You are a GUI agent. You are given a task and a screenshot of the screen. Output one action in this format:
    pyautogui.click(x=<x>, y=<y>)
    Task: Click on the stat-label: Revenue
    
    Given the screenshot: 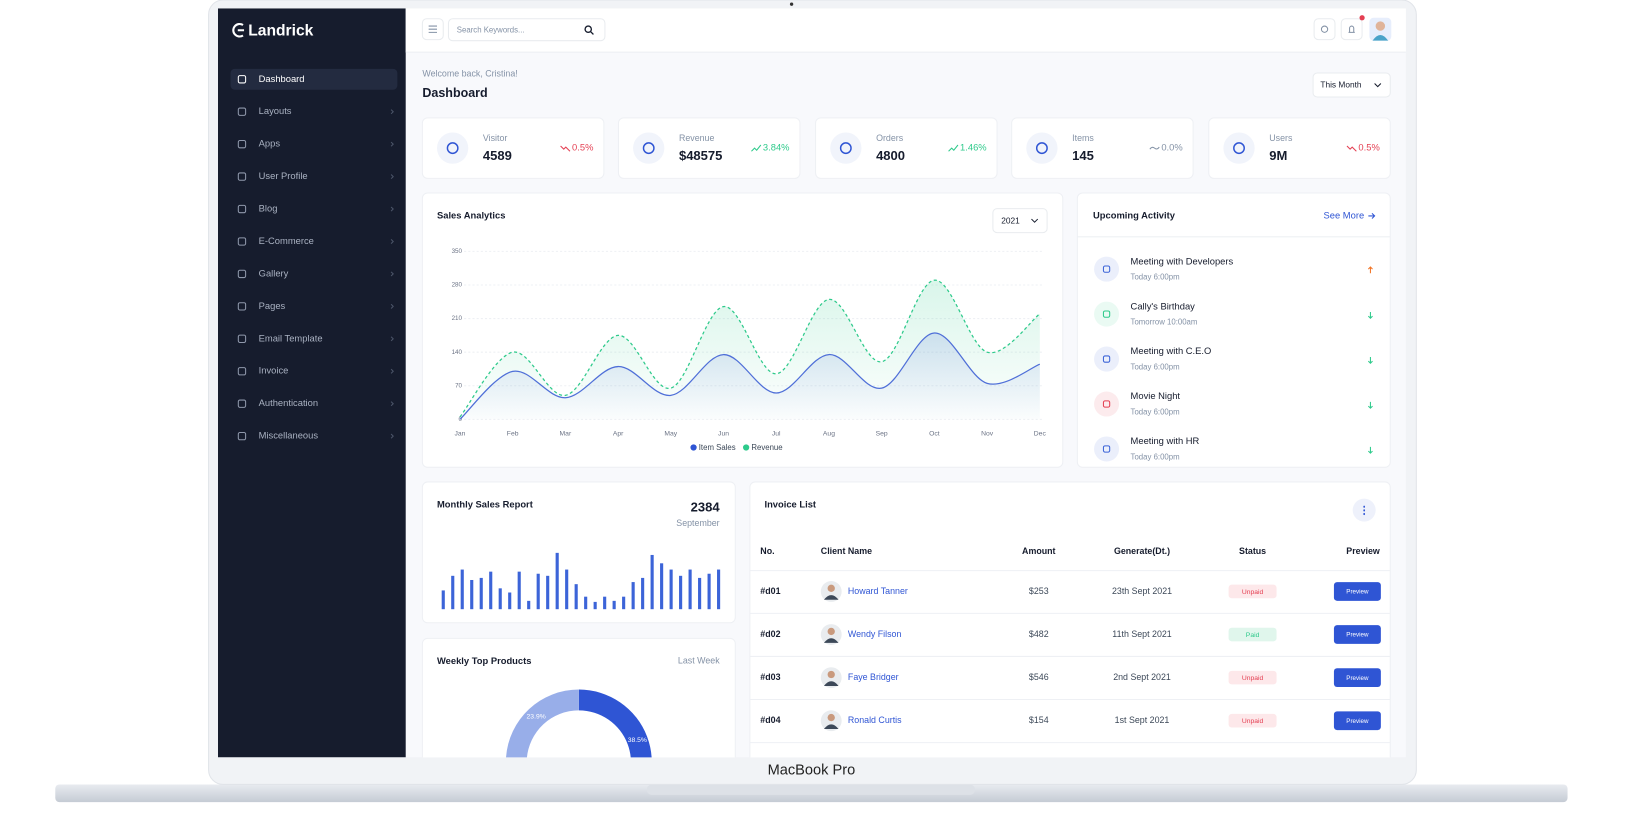 What is the action you would take?
    pyautogui.click(x=697, y=138)
    